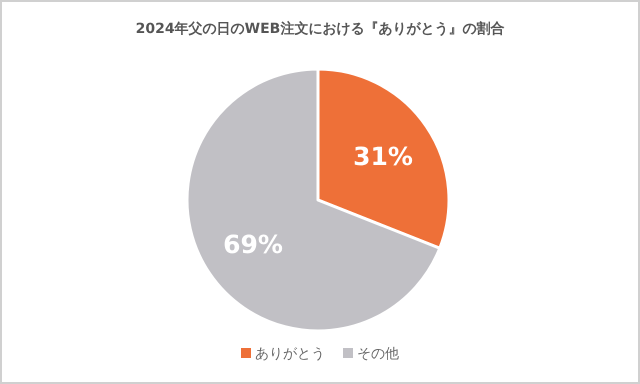  What do you see at coordinates (320, 28) in the screenshot?
I see `chart-title: 2024年父の日のWEB注文における『ありがとう』の割合` at bounding box center [320, 28].